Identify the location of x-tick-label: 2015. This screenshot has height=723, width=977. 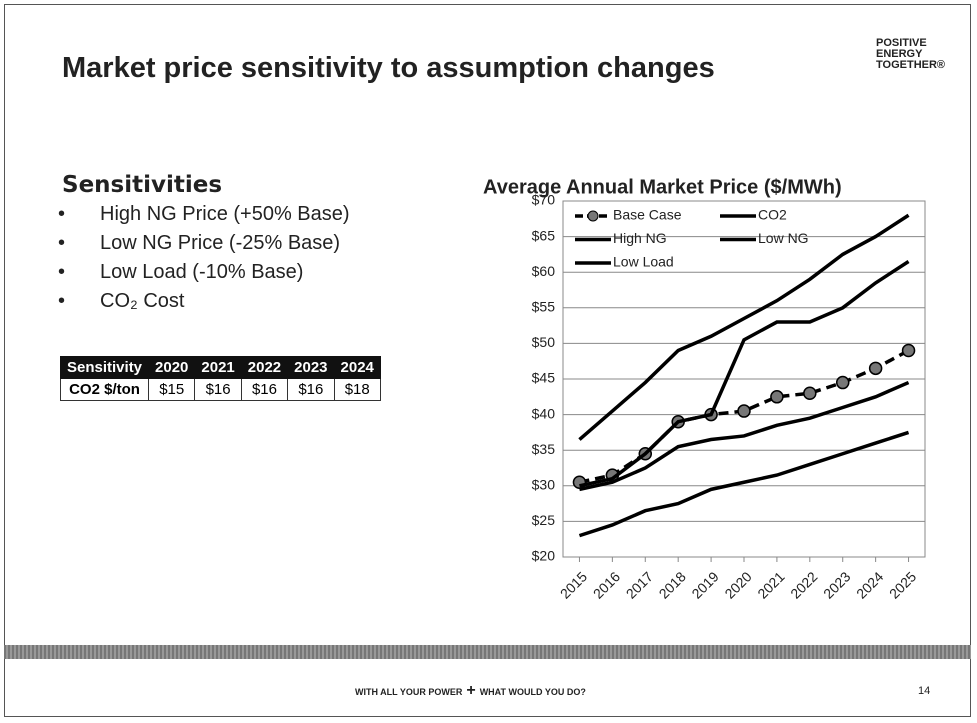
(573, 584).